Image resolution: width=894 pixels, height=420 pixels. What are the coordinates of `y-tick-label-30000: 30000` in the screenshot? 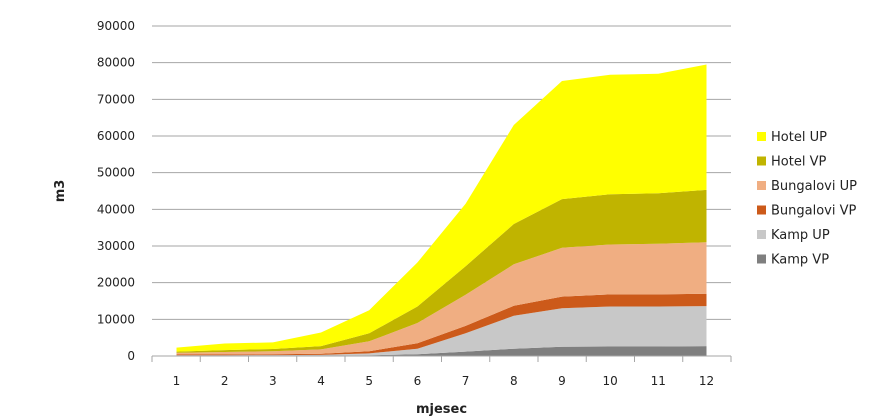 It's located at (116, 246).